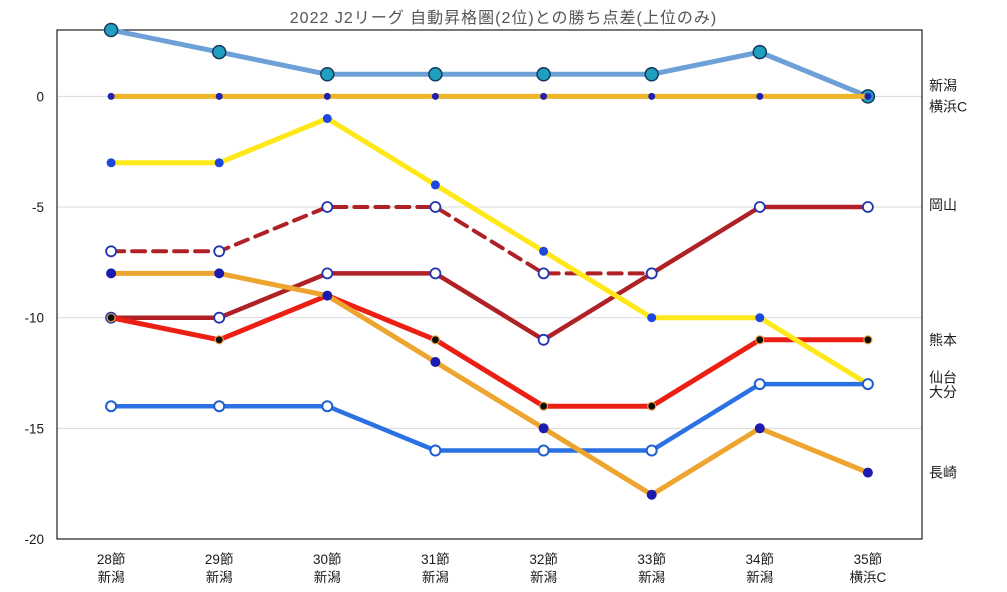 The height and width of the screenshot is (592, 1007). I want to click on series-label: 新潟, so click(943, 85).